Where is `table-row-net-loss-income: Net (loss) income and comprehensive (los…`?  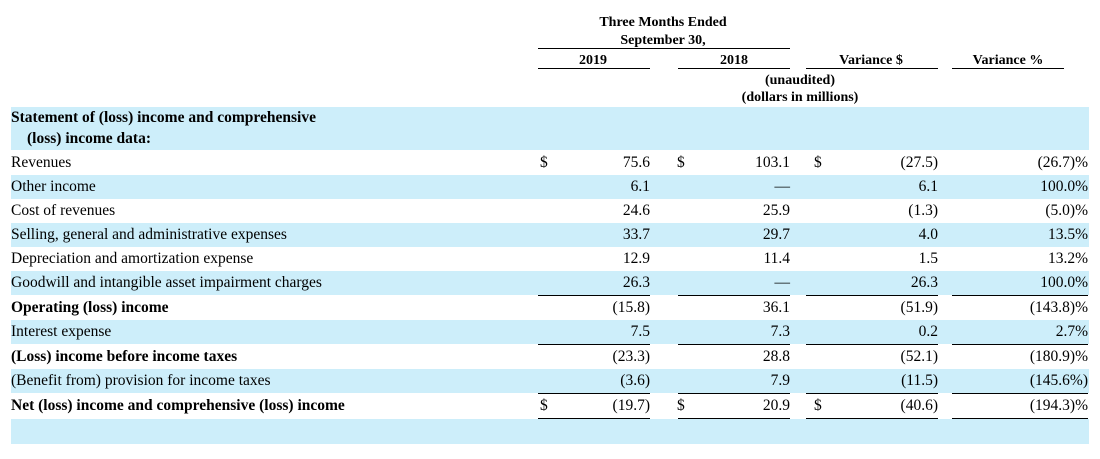 table-row-net-loss-income: Net (loss) income and comprehensive (los… is located at coordinates (550, 406).